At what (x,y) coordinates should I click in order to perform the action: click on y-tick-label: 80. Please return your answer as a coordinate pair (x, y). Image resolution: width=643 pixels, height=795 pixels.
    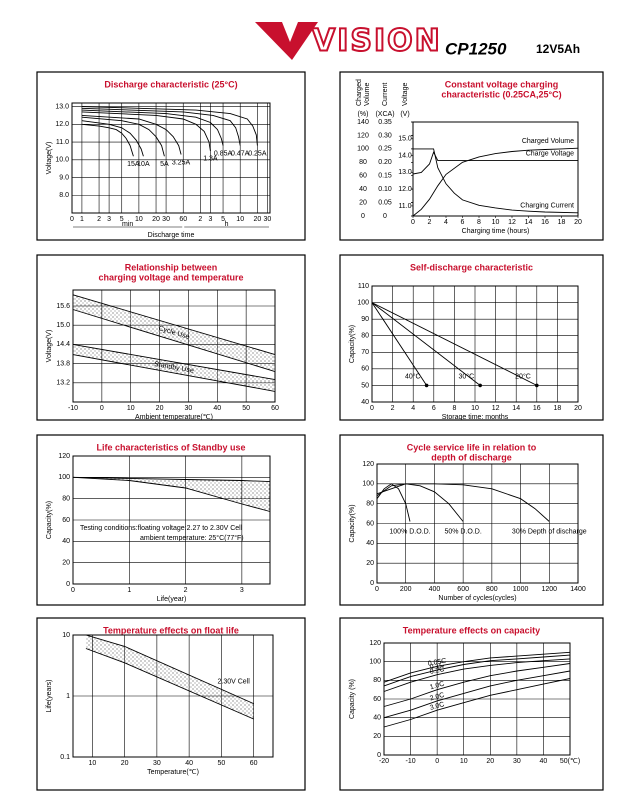
    Looking at the image, I should click on (363, 162).